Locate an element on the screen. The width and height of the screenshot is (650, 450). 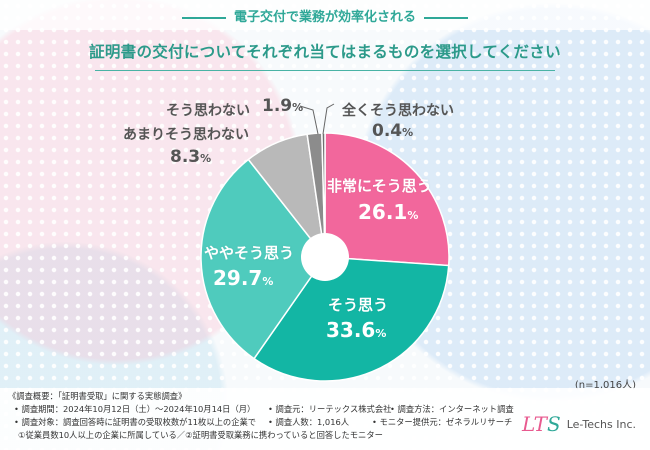
pct-mattaku: 0.4% is located at coordinates (392, 131).